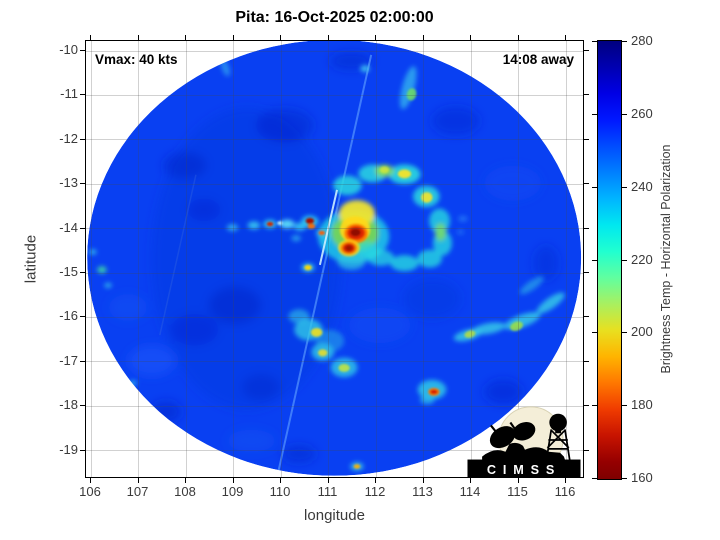 Image resolution: width=720 pixels, height=540 pixels. I want to click on x-tick-label: 113, so click(422, 491).